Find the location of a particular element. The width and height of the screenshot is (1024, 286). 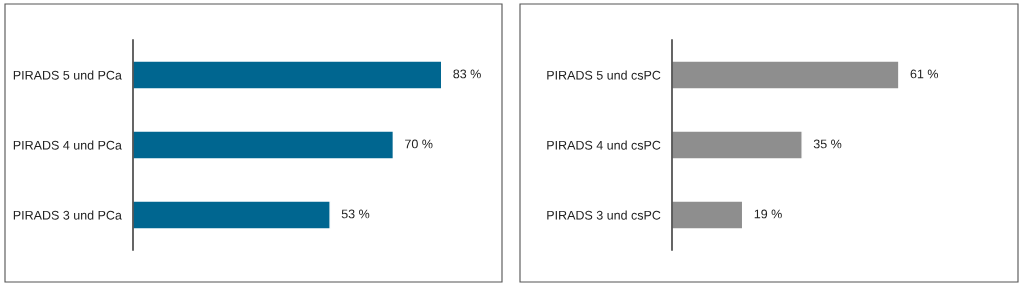

y-tick-label: PIRADS 5 und csPC is located at coordinates (604, 75).